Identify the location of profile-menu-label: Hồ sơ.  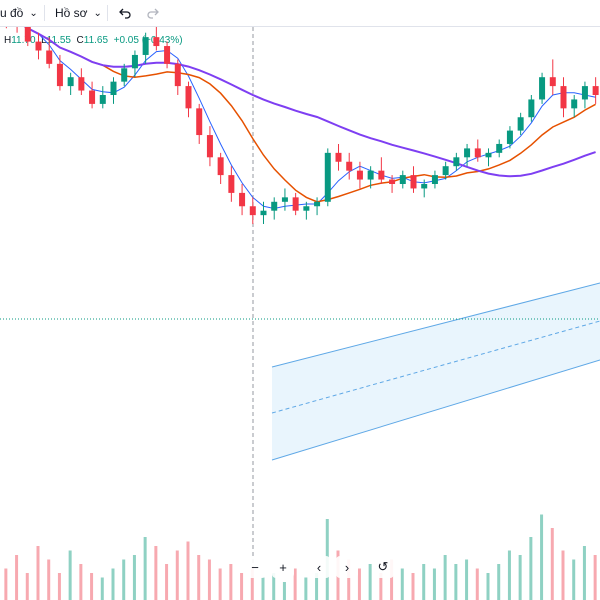
(71, 13).